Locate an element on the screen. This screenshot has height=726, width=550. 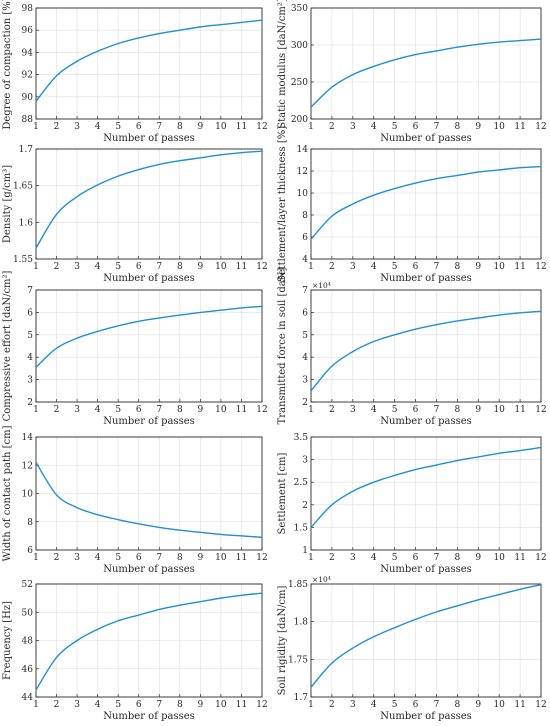
y-tick-label: 350 is located at coordinates (299, 9).